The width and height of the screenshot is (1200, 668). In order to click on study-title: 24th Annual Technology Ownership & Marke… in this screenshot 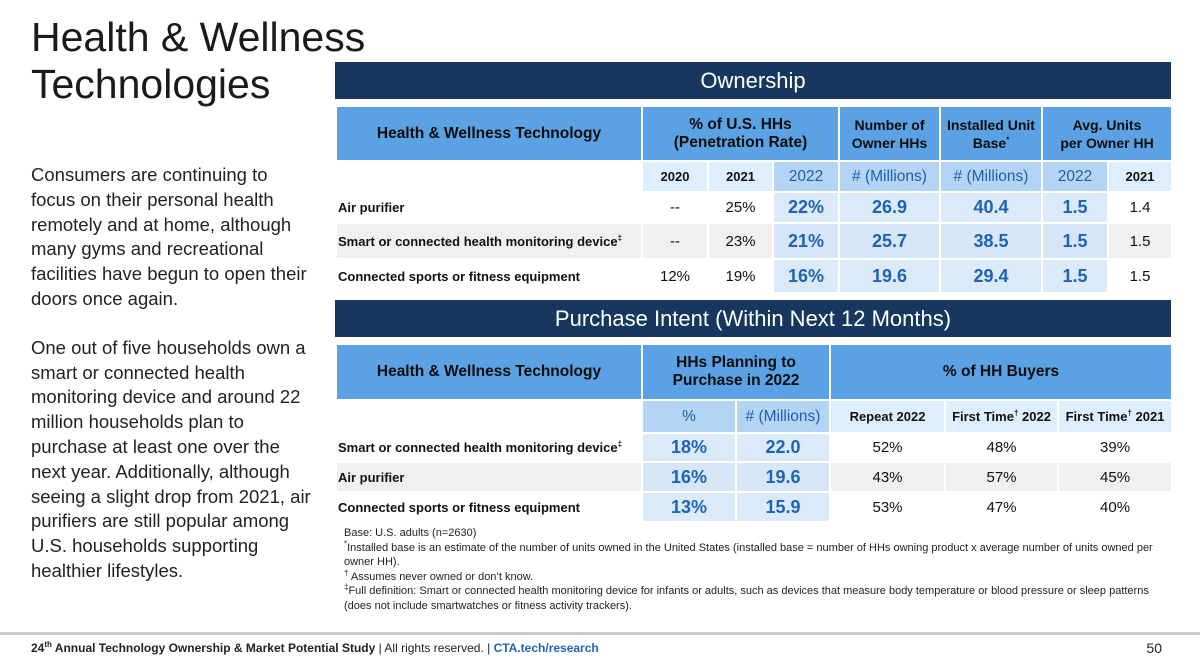, I will do `click(203, 648)`.